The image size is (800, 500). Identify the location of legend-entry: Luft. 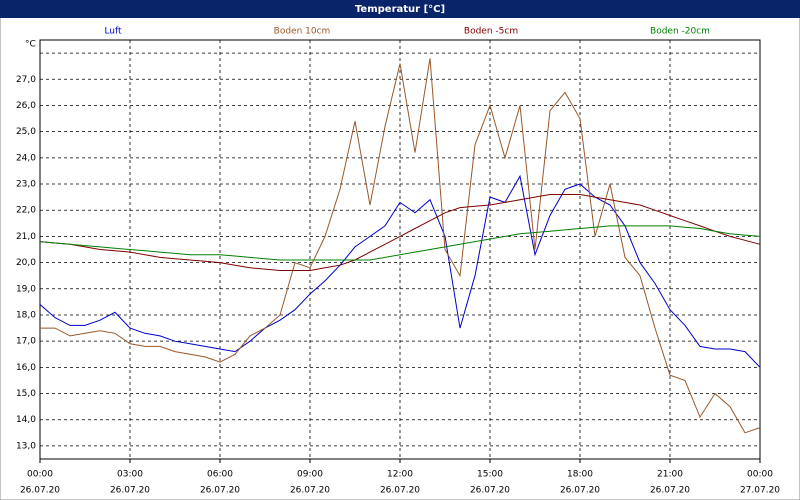
(113, 32).